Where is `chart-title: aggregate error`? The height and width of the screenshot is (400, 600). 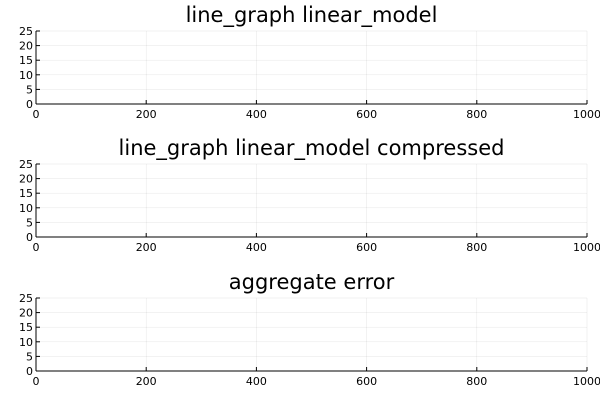
chart-title: aggregate error is located at coordinates (312, 282).